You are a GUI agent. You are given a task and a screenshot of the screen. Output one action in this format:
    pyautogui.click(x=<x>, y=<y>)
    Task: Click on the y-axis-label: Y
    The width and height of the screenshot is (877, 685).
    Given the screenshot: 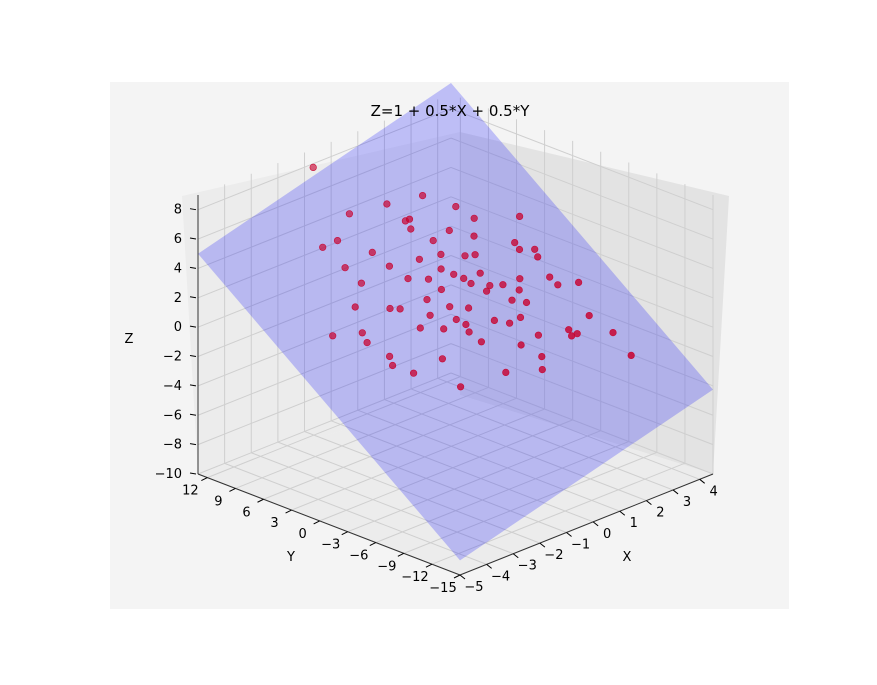 What is the action you would take?
    pyautogui.click(x=290, y=557)
    